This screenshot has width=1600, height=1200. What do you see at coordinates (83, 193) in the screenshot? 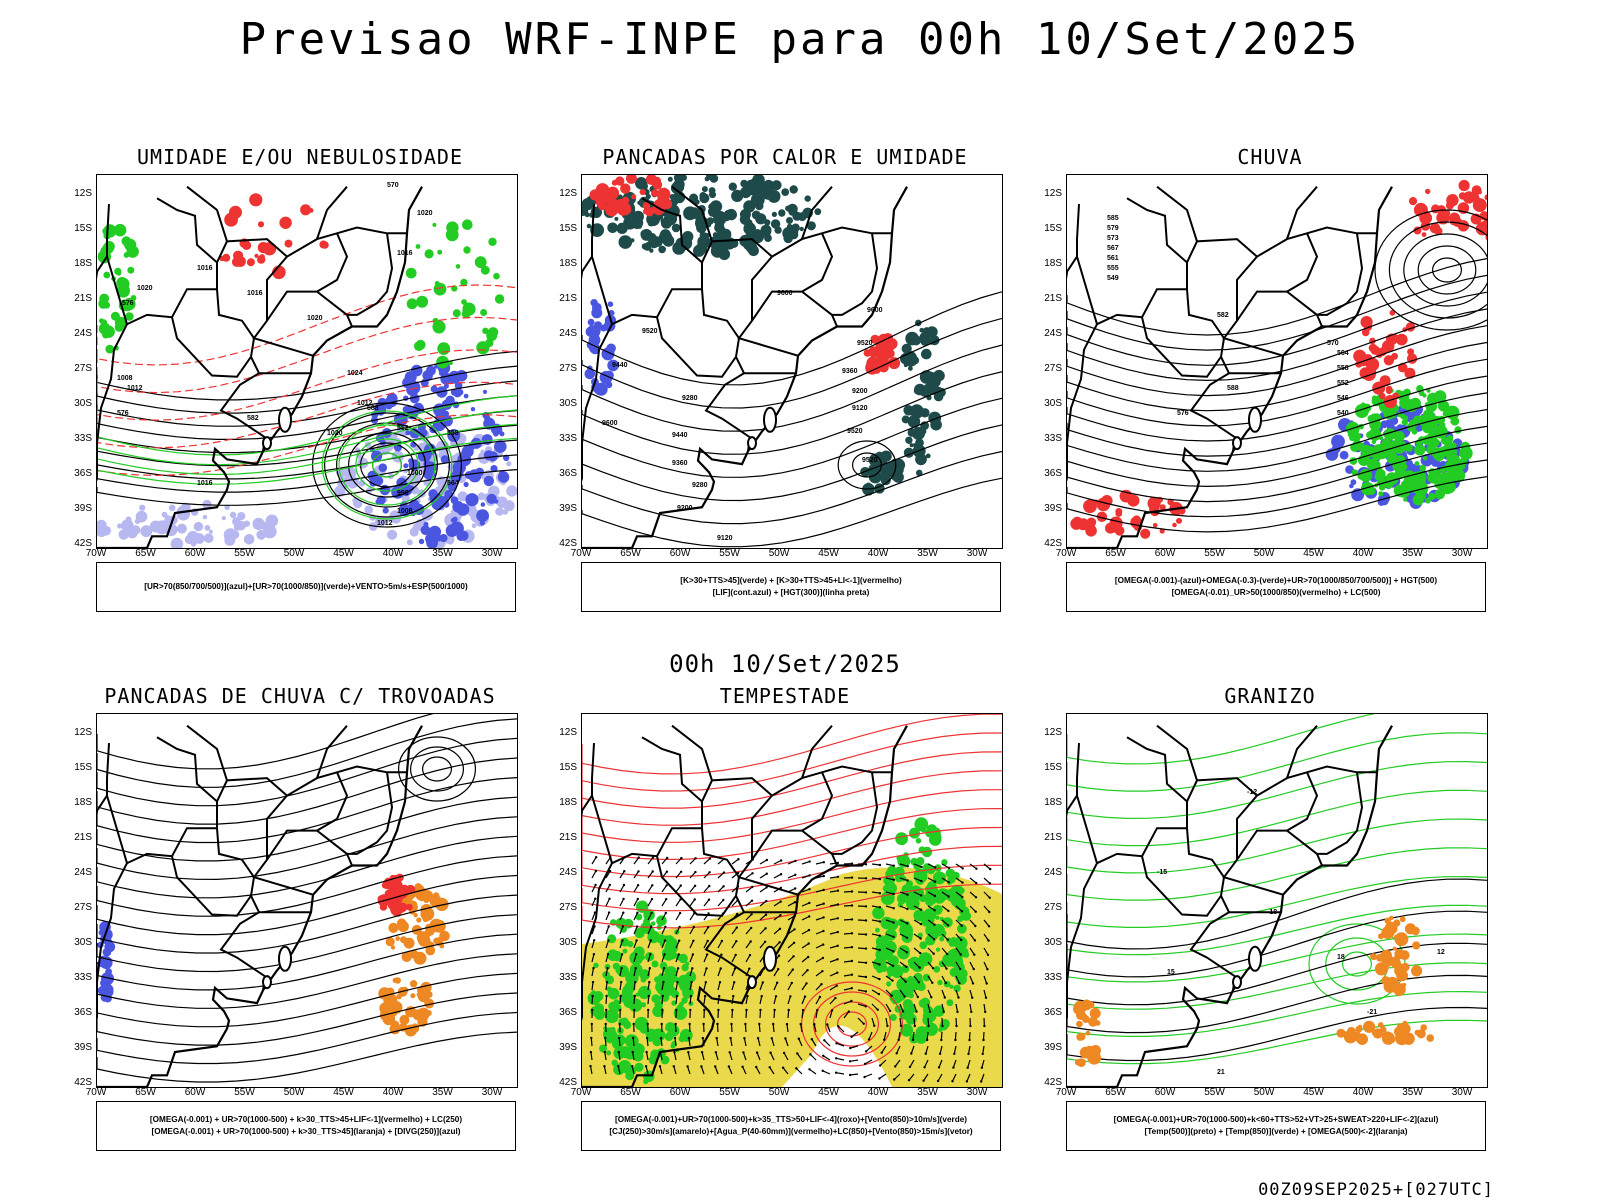
I see `latitude-tick-label: 12S` at bounding box center [83, 193].